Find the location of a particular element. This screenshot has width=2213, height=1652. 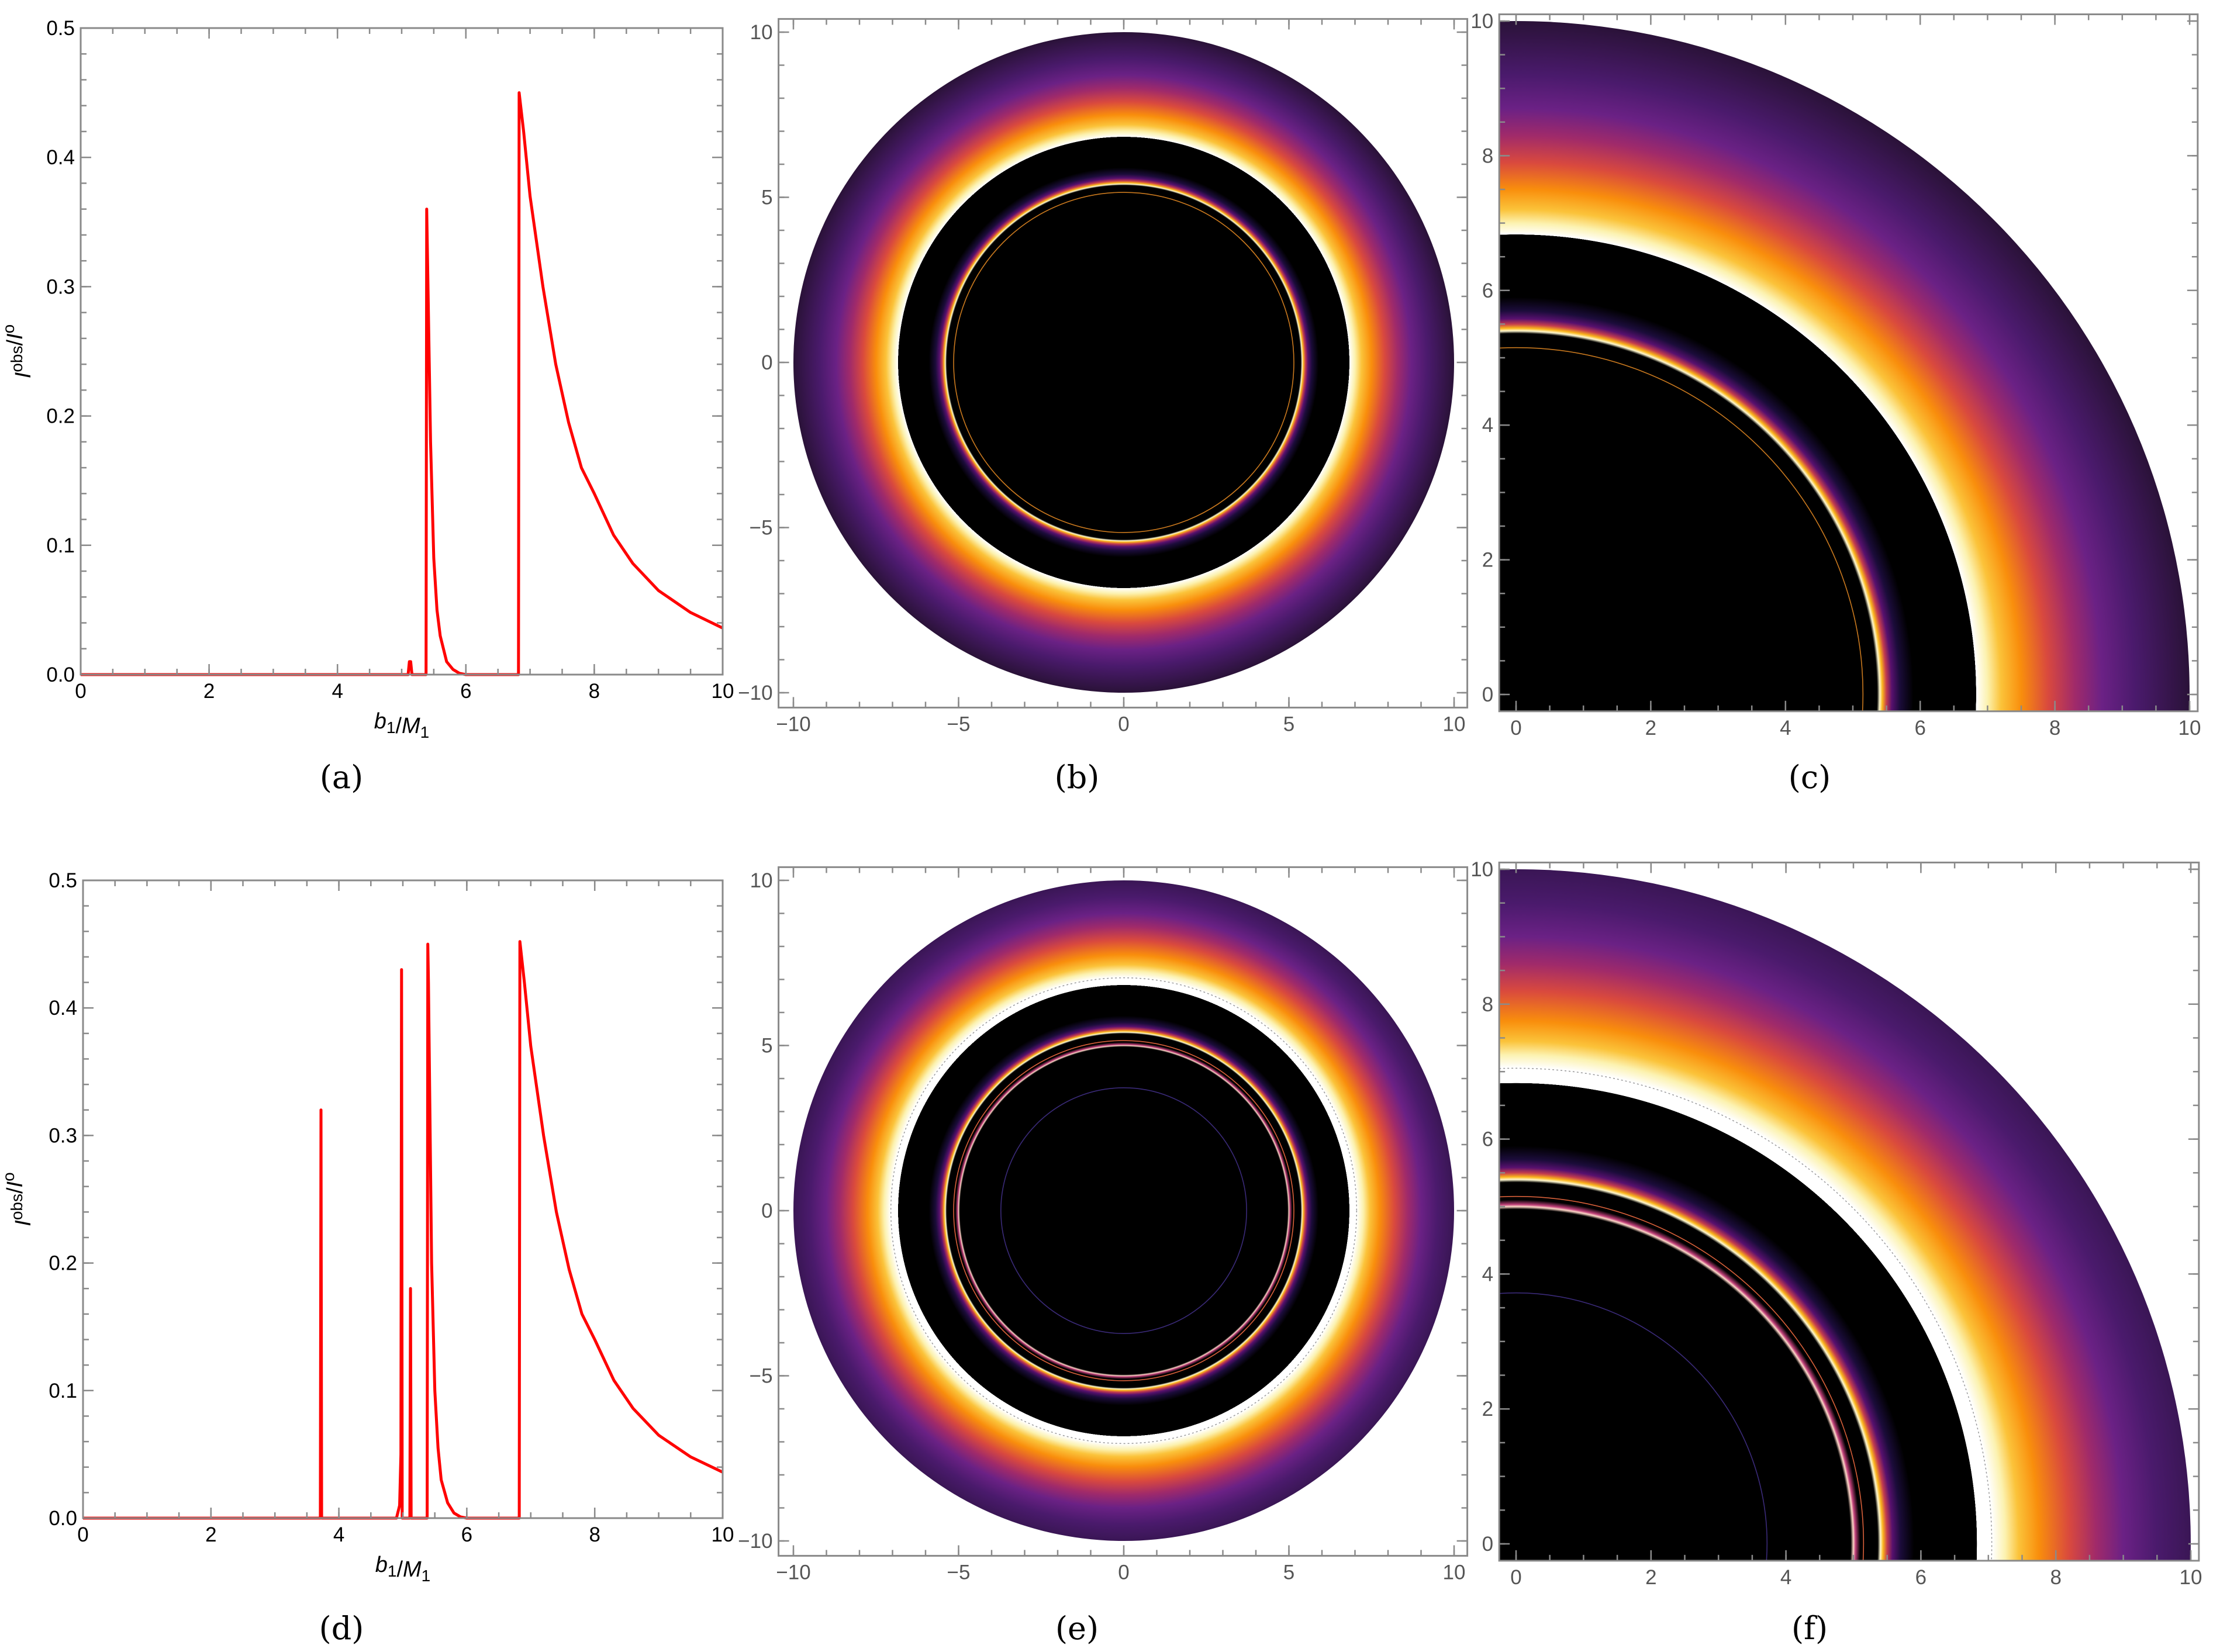

caption-f: (f) is located at coordinates (1809, 1628).